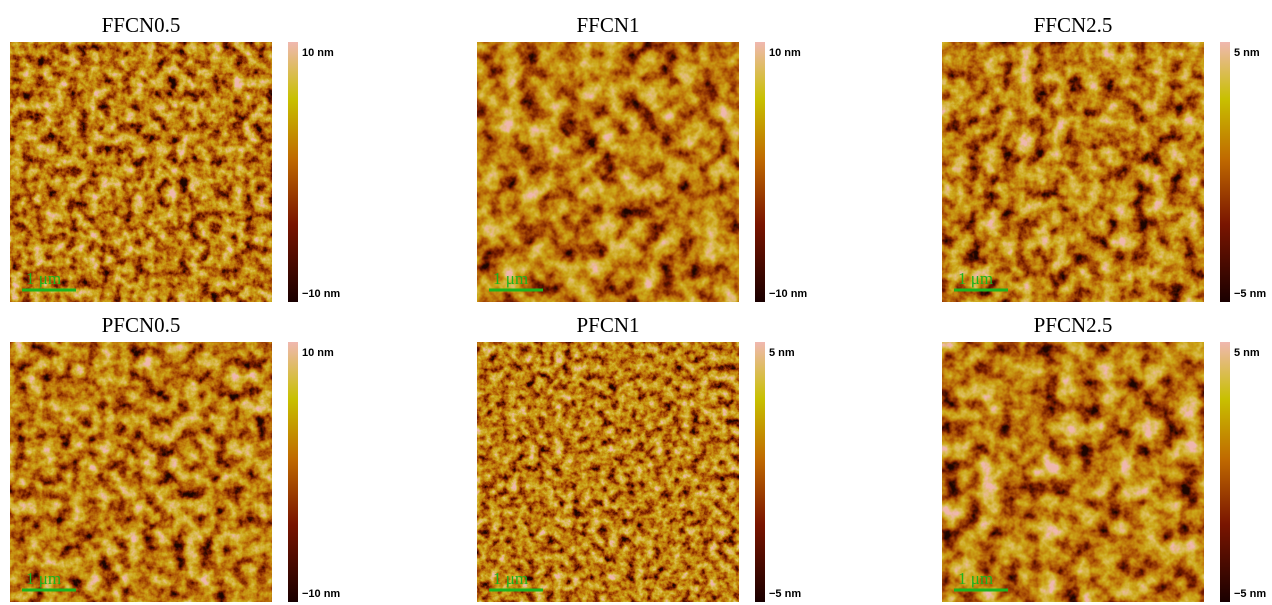 Image resolution: width=1272 pixels, height=605 pixels. I want to click on afm-panel: PFCN0.5 1 μm 10 nm −10 nm, so click(175, 457).